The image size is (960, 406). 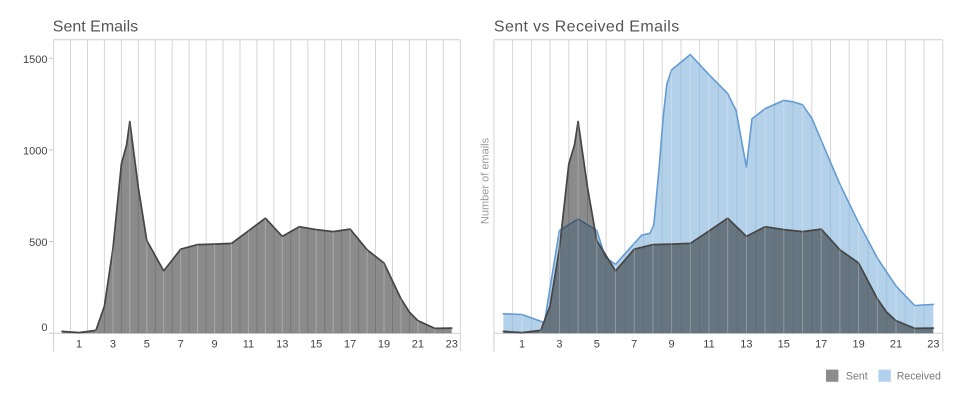 What do you see at coordinates (44, 328) in the screenshot?
I see `svg-text: 0` at bounding box center [44, 328].